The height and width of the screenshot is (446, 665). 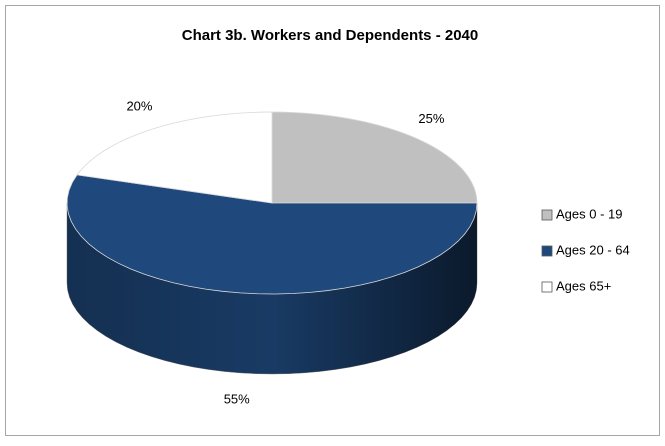 I want to click on data-label: 25%, so click(x=431, y=118).